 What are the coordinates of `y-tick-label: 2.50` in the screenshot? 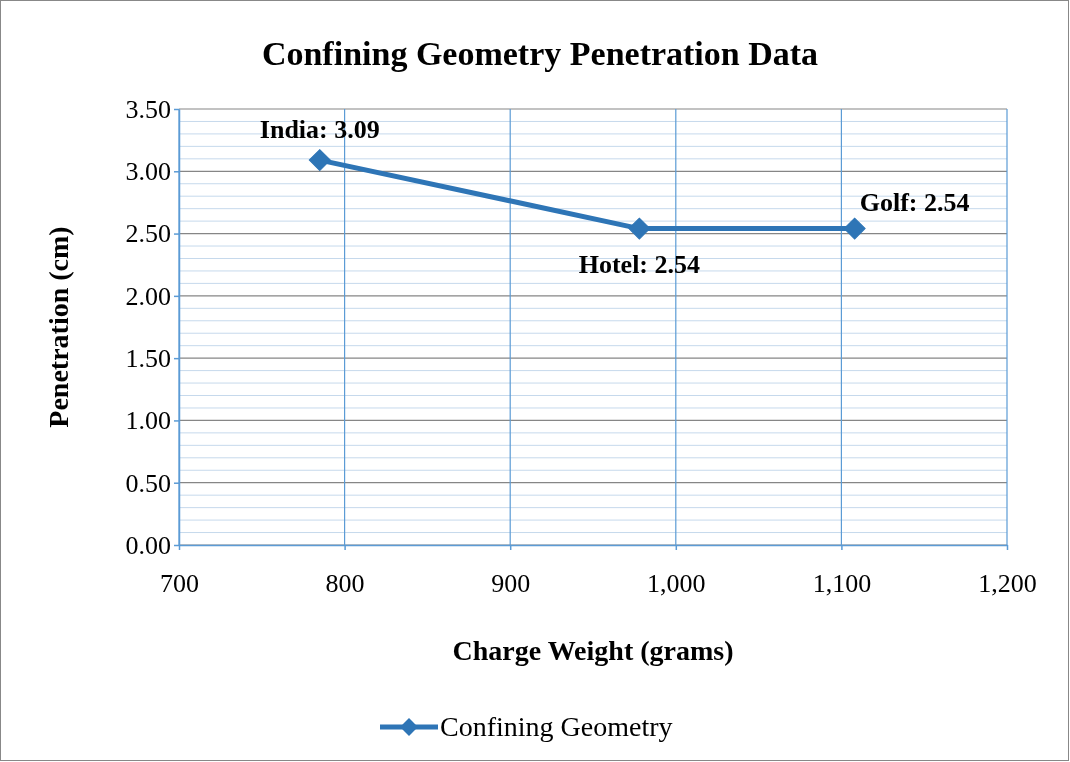 It's located at (148, 234).